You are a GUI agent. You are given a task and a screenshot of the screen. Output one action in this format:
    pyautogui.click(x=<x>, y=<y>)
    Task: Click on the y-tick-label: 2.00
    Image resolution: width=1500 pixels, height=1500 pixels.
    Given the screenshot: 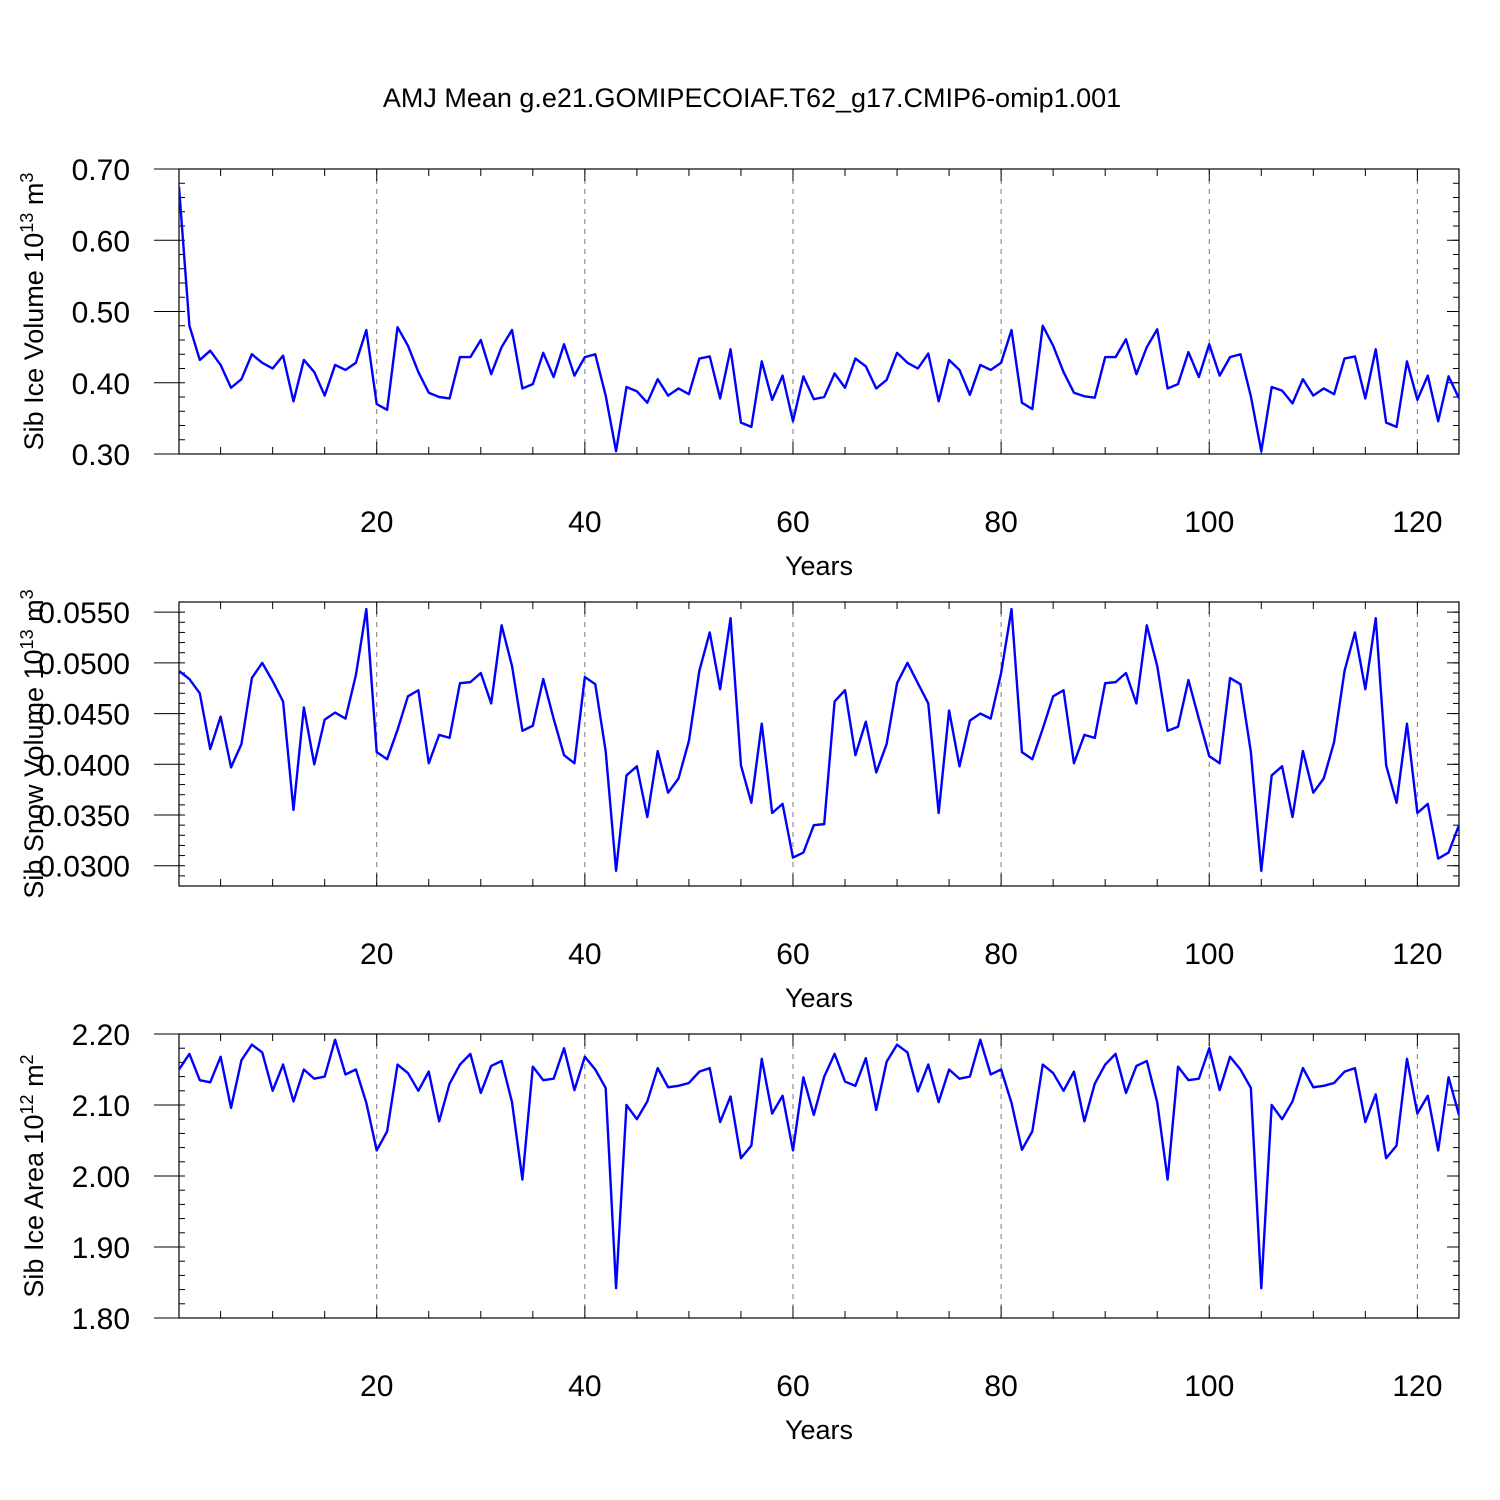 What is the action you would take?
    pyautogui.click(x=101, y=1177)
    